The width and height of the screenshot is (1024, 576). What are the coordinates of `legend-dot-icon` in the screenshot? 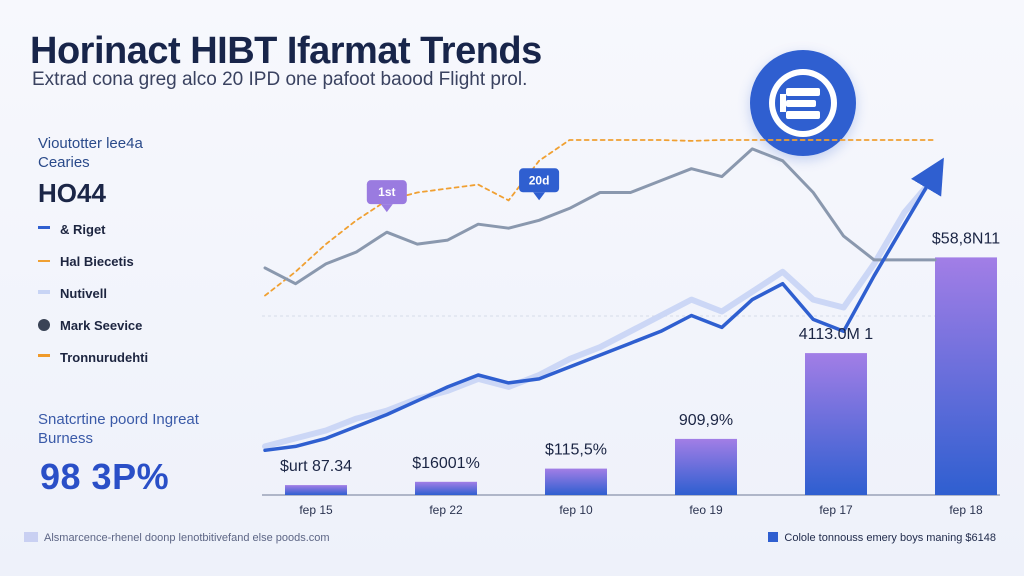 It's located at (44, 325).